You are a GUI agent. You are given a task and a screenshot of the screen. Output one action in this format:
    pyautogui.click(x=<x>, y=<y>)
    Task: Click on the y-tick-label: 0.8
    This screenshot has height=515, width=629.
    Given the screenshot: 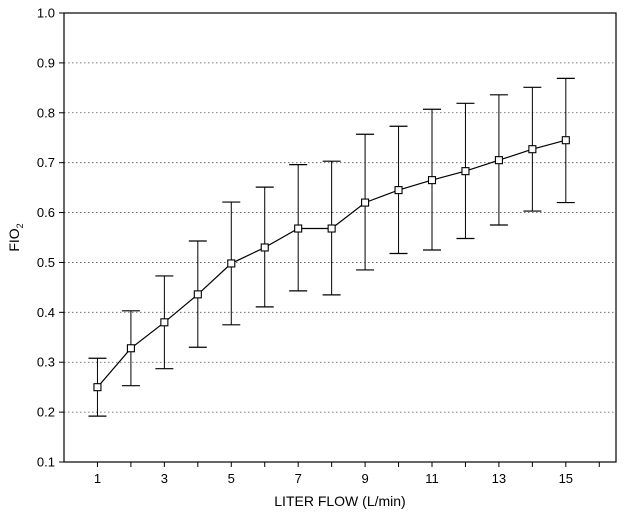 What is the action you would take?
    pyautogui.click(x=46, y=112)
    